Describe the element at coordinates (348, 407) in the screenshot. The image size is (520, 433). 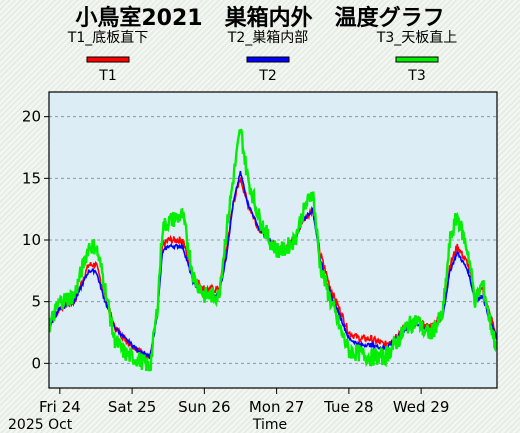
I see `x-tick-label-4: Tue 28` at that location.